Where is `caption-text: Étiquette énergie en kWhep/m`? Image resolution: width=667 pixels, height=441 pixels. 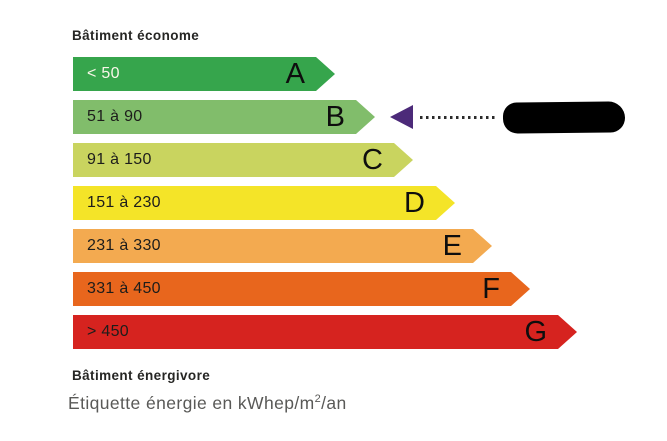
caption-text: Étiquette énergie en kWhep/m is located at coordinates (191, 403).